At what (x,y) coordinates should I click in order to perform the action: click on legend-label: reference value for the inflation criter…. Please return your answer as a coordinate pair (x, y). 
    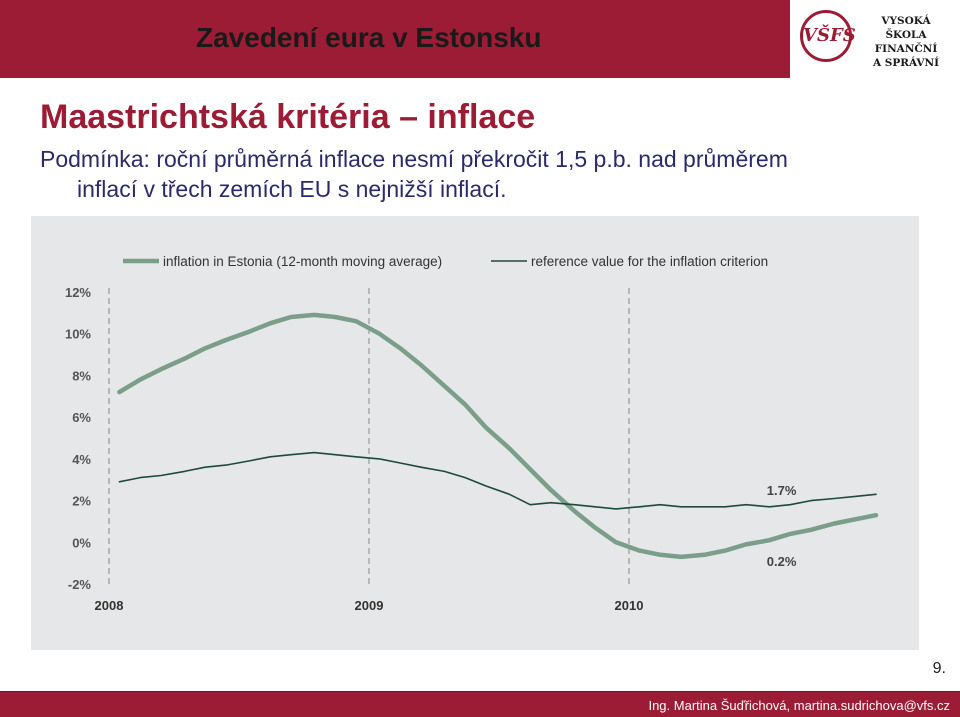
    Looking at the image, I should click on (649, 261).